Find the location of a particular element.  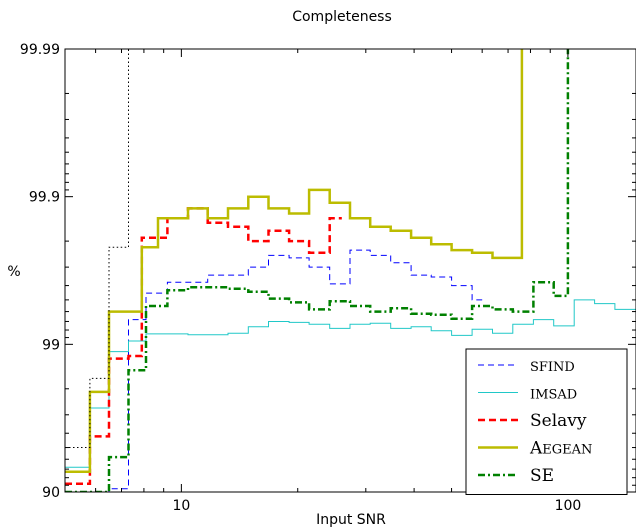

legend-label: SFIND is located at coordinates (552, 367).